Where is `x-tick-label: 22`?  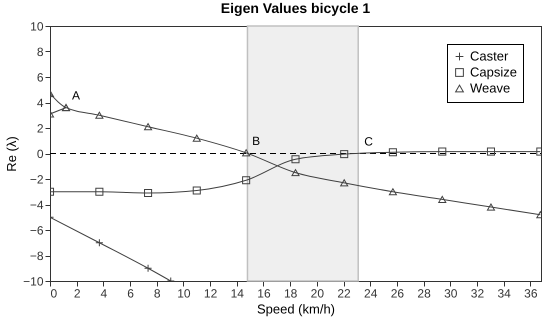 x-tick-label: 22 is located at coordinates (344, 293).